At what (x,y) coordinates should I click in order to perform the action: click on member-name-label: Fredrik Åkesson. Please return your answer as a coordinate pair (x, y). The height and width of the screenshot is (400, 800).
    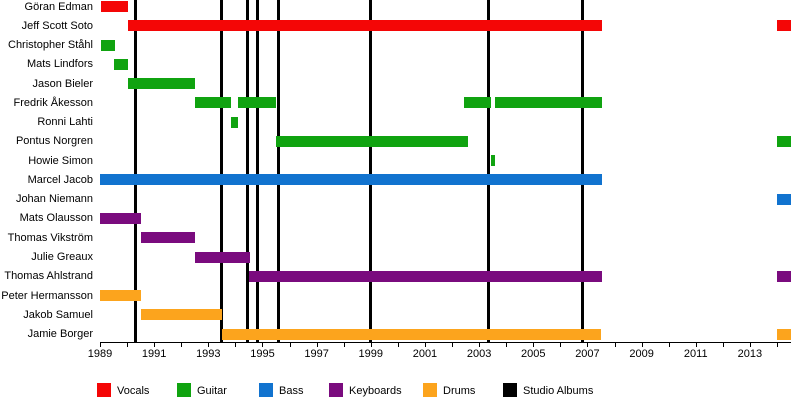
    Looking at the image, I should click on (53, 102).